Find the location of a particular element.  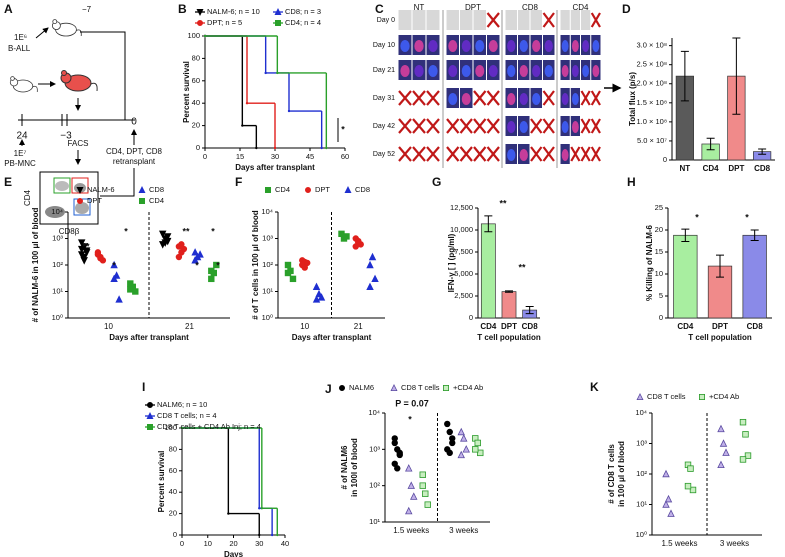

x-tick-label: 45 is located at coordinates (310, 156).